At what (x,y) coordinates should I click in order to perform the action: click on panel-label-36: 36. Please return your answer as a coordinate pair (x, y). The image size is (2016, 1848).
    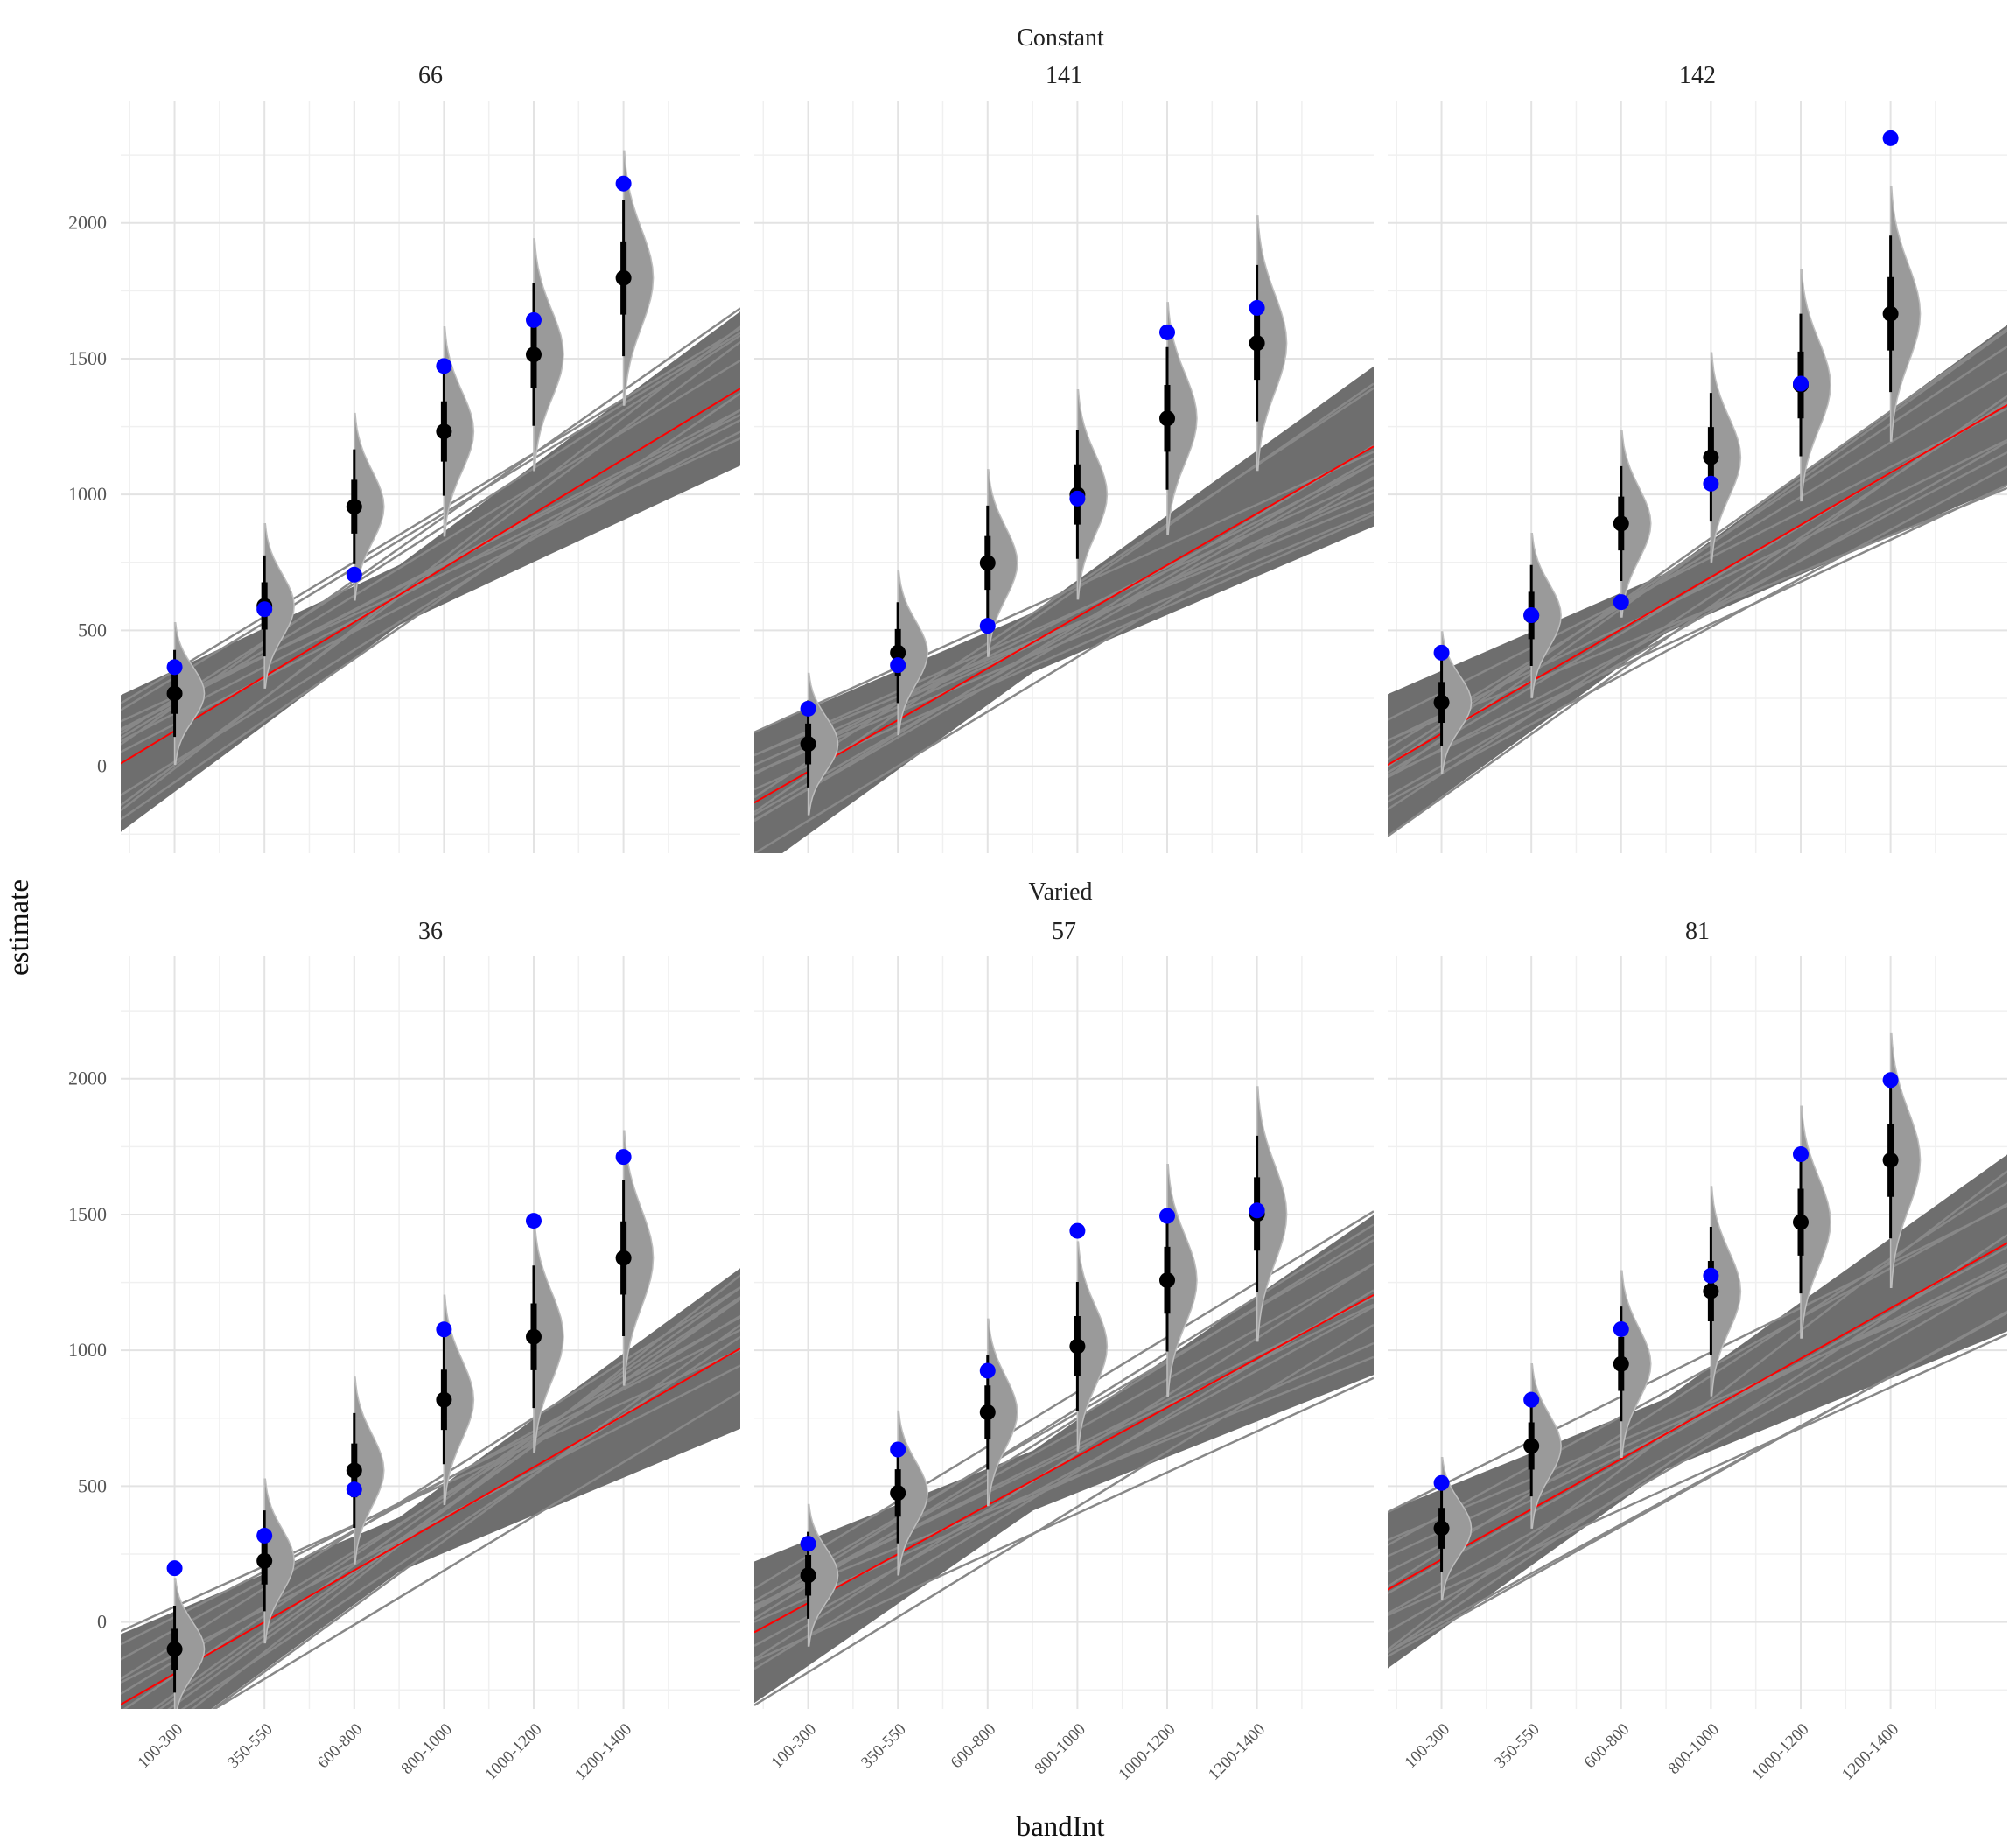
    Looking at the image, I should click on (430, 931).